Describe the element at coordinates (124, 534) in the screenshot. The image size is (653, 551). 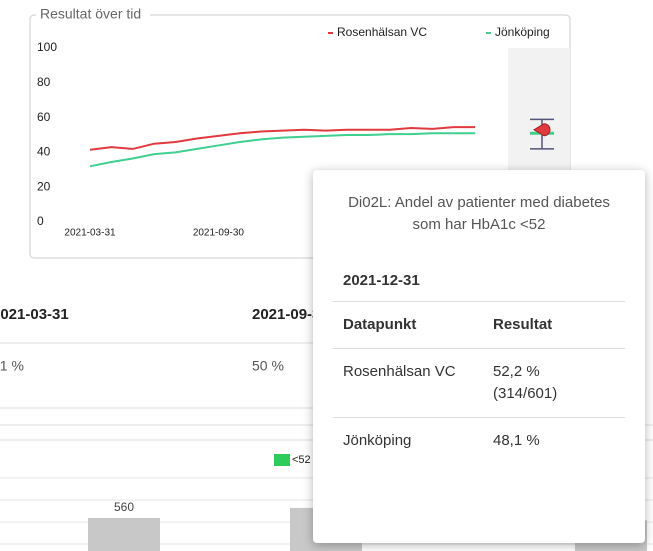
I see `bar` at that location.